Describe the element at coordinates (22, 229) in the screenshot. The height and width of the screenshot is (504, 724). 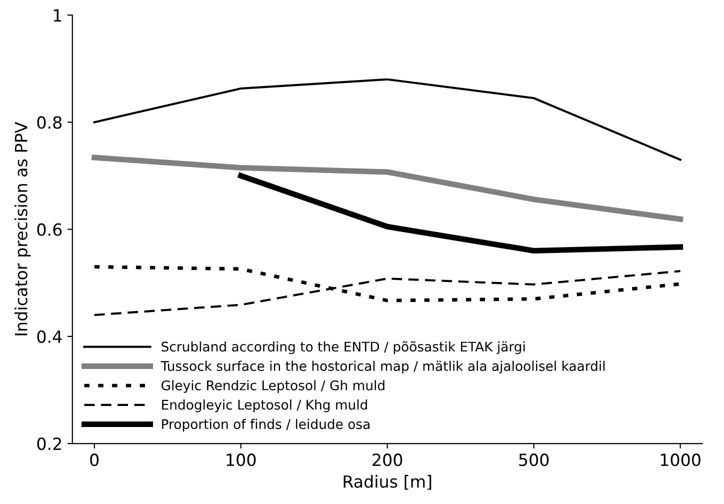
I see `y-axis-title: Indicator precision as PPV` at that location.